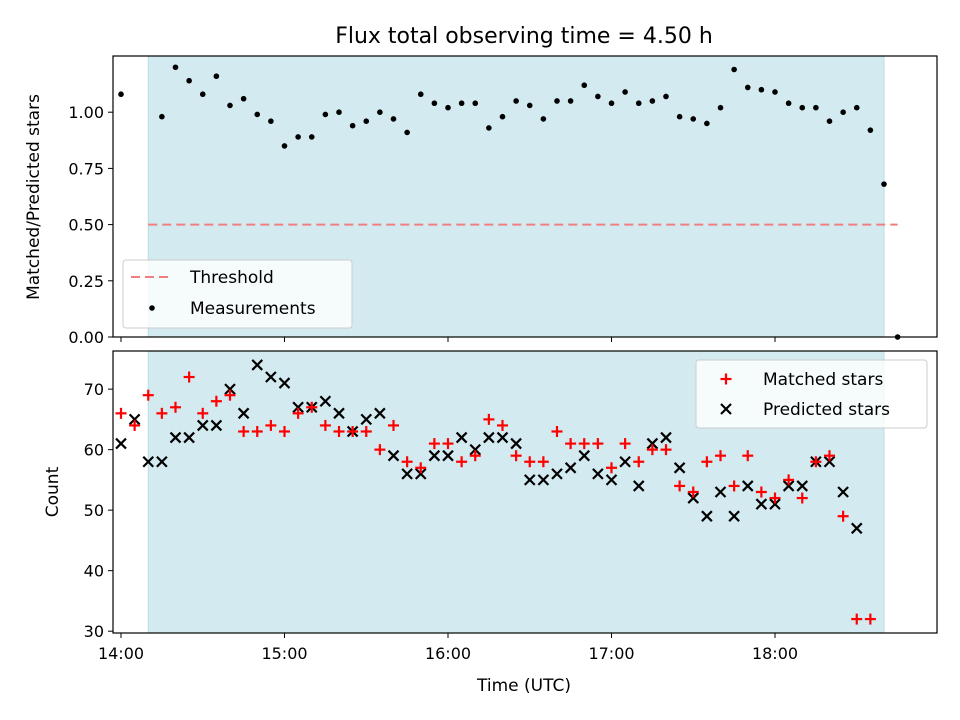 This screenshot has height=720, width=960. What do you see at coordinates (98, 510) in the screenshot?
I see `bottom-y-ticks: 30 40 50 60 70` at bounding box center [98, 510].